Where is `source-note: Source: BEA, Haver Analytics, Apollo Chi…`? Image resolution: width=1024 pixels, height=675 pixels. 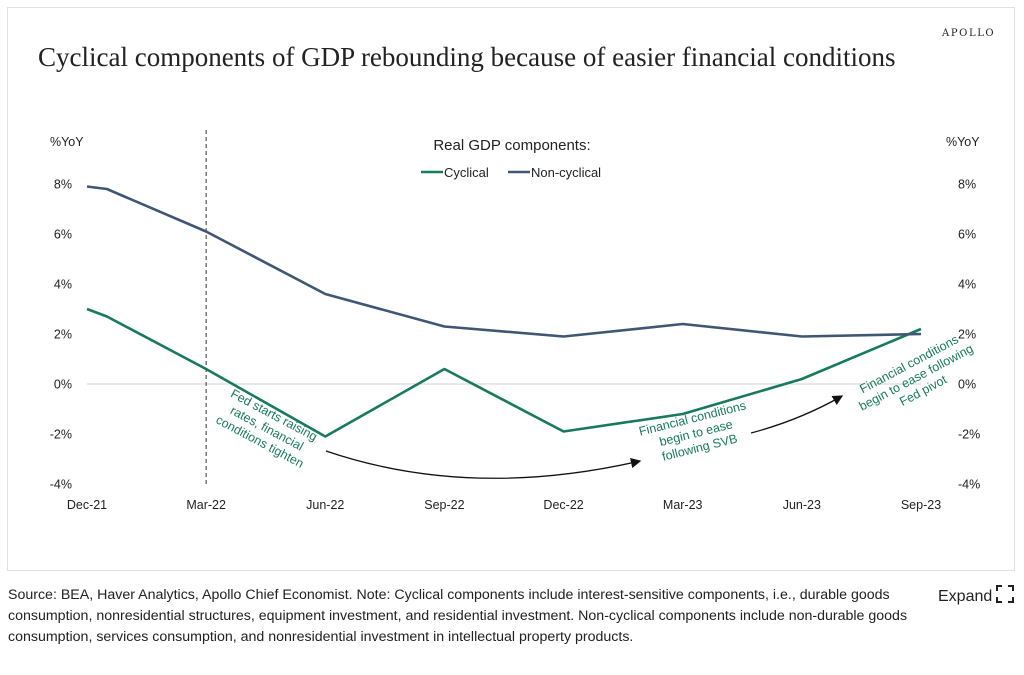 source-note: Source: BEA, Haver Analytics, Apollo Chi… is located at coordinates (458, 616).